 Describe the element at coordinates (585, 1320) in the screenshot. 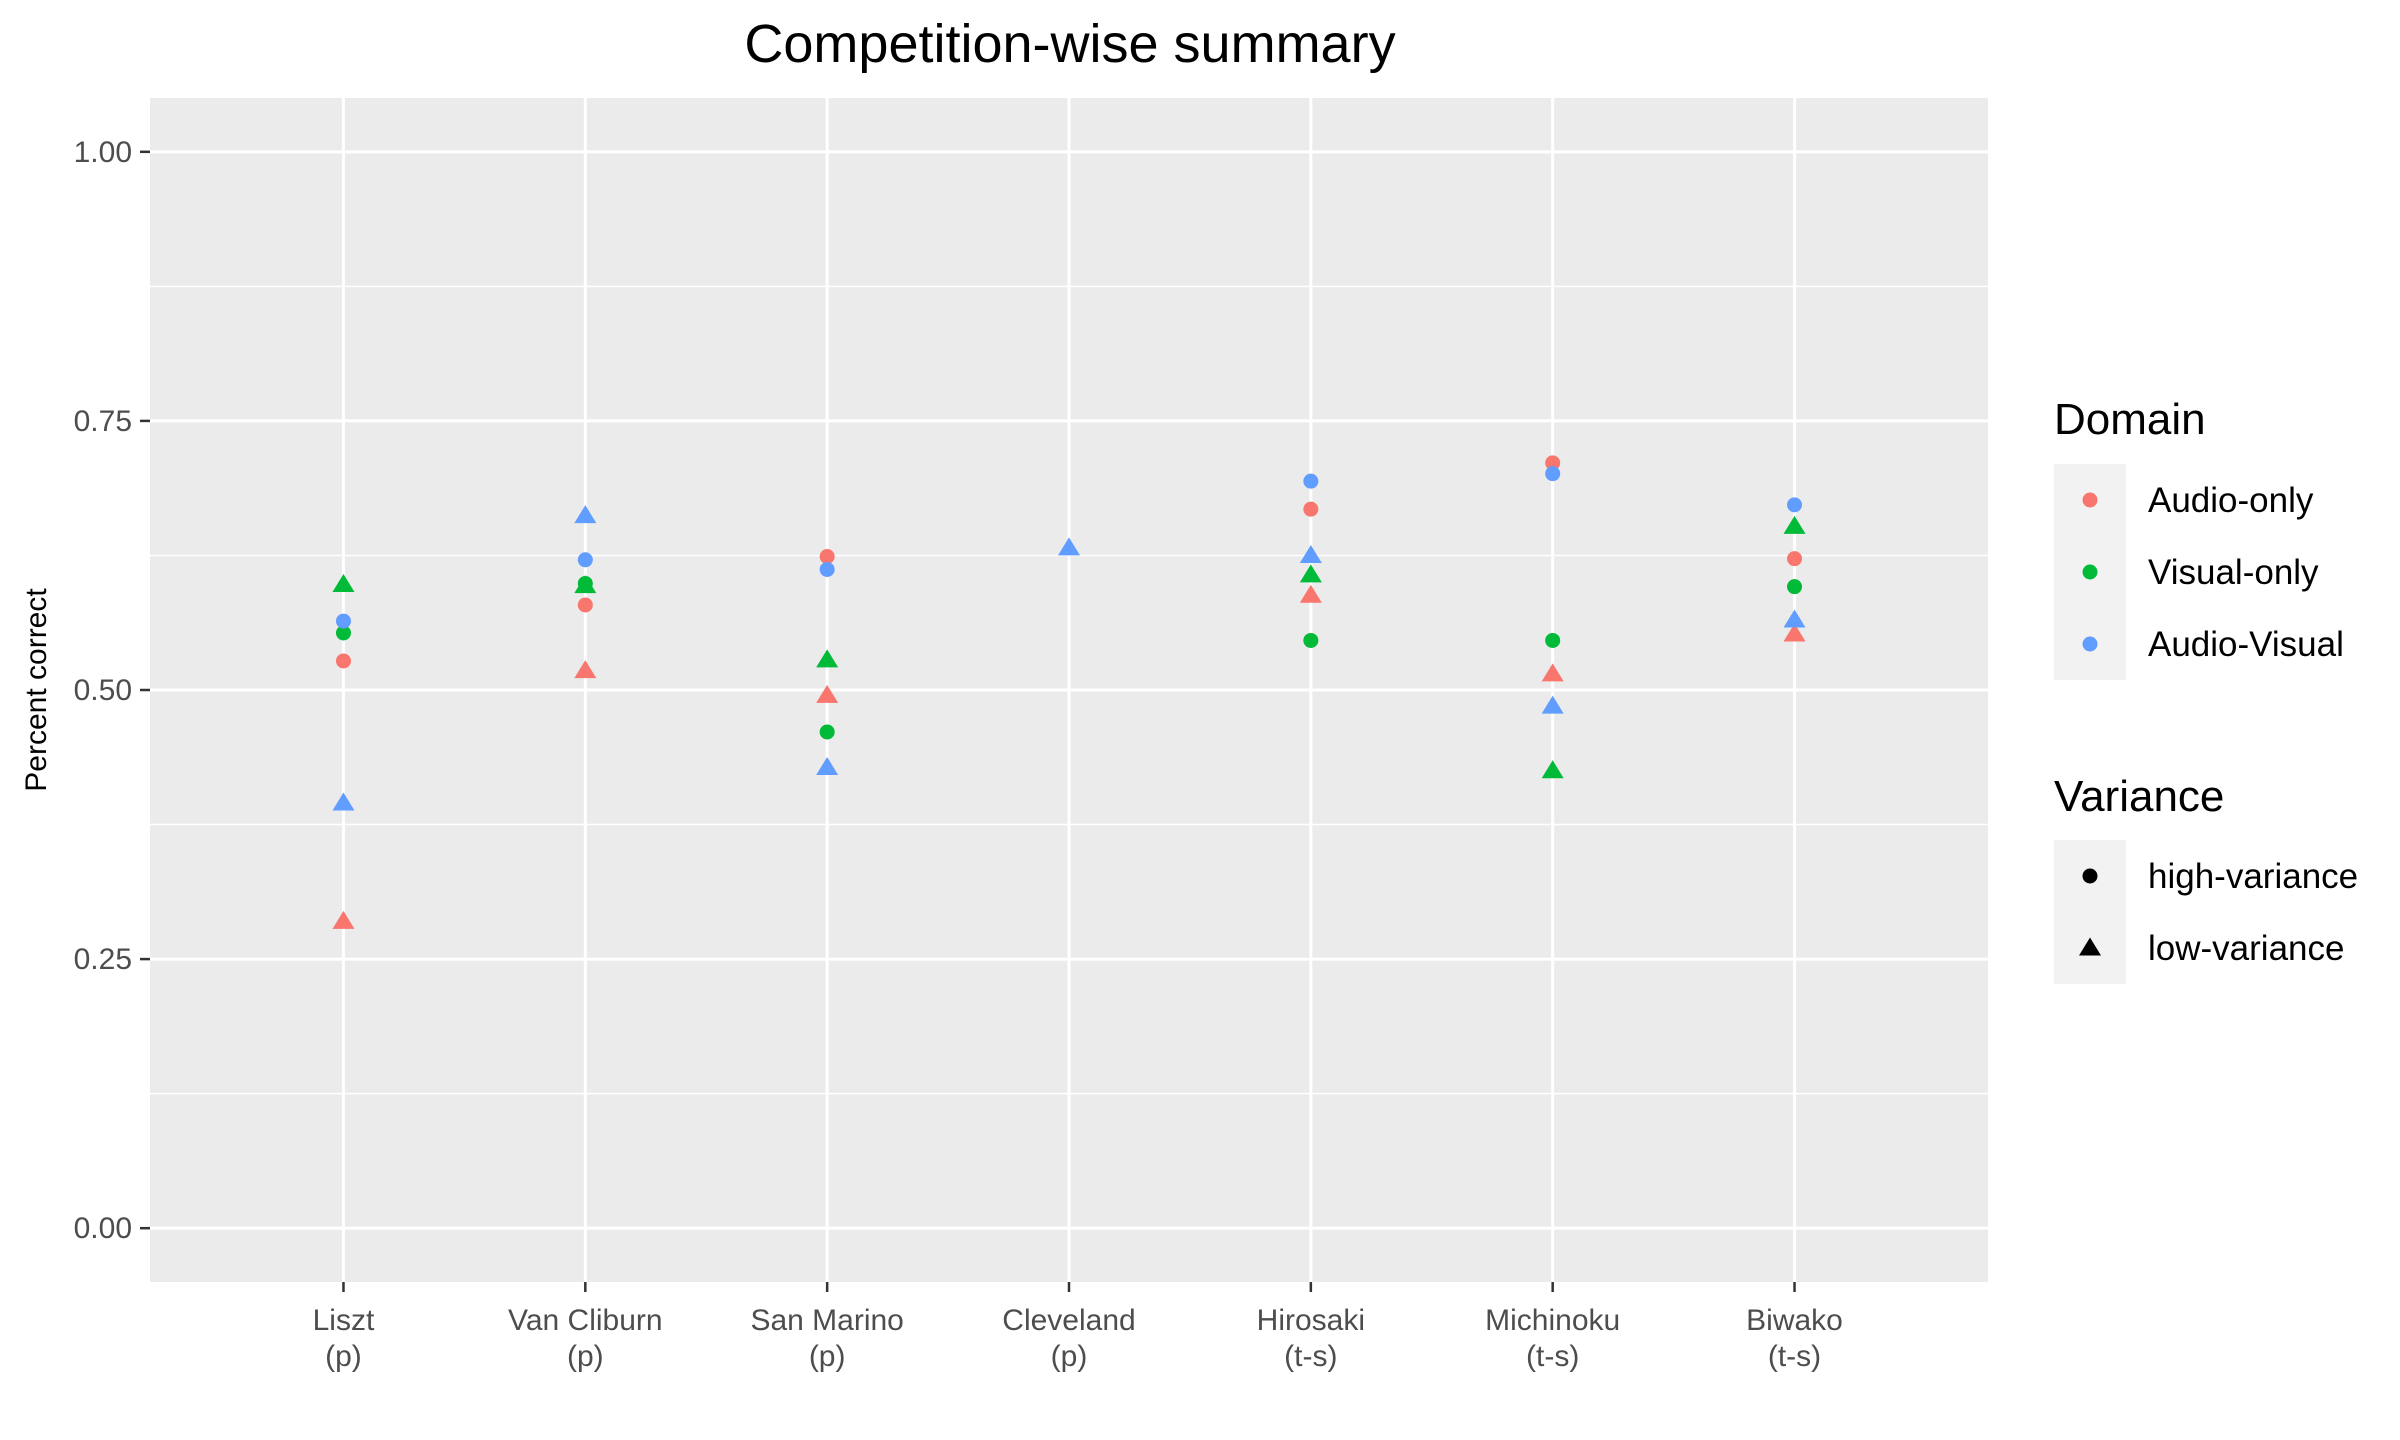

I see `x-tick-label: Van Cliburn` at that location.